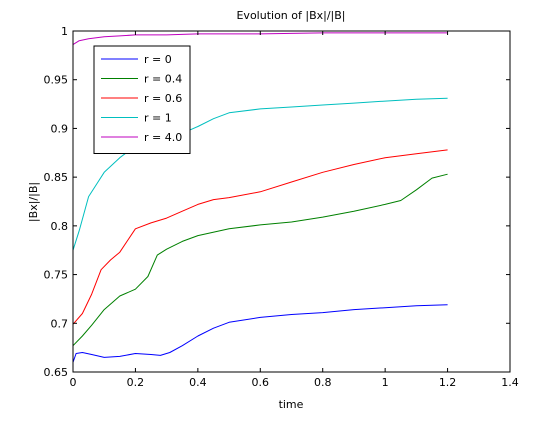 The height and width of the screenshot is (424, 560). I want to click on legend-label: r = 0, so click(158, 59).